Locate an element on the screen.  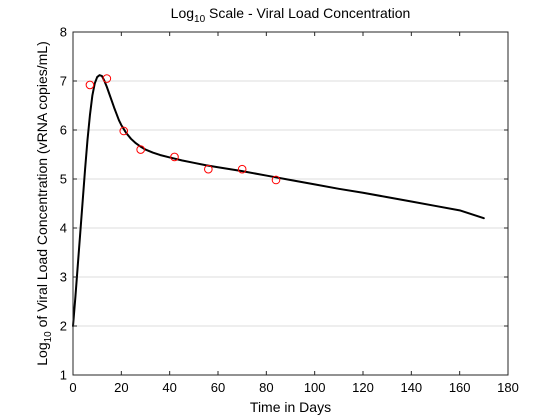
x-tick-label: 180 is located at coordinates (508, 387).